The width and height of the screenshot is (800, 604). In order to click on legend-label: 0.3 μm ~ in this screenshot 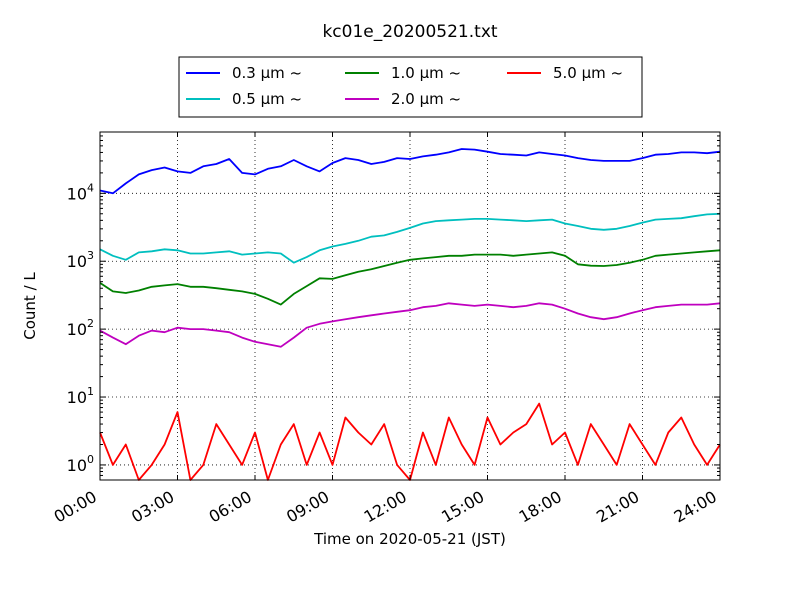, I will do `click(267, 73)`.